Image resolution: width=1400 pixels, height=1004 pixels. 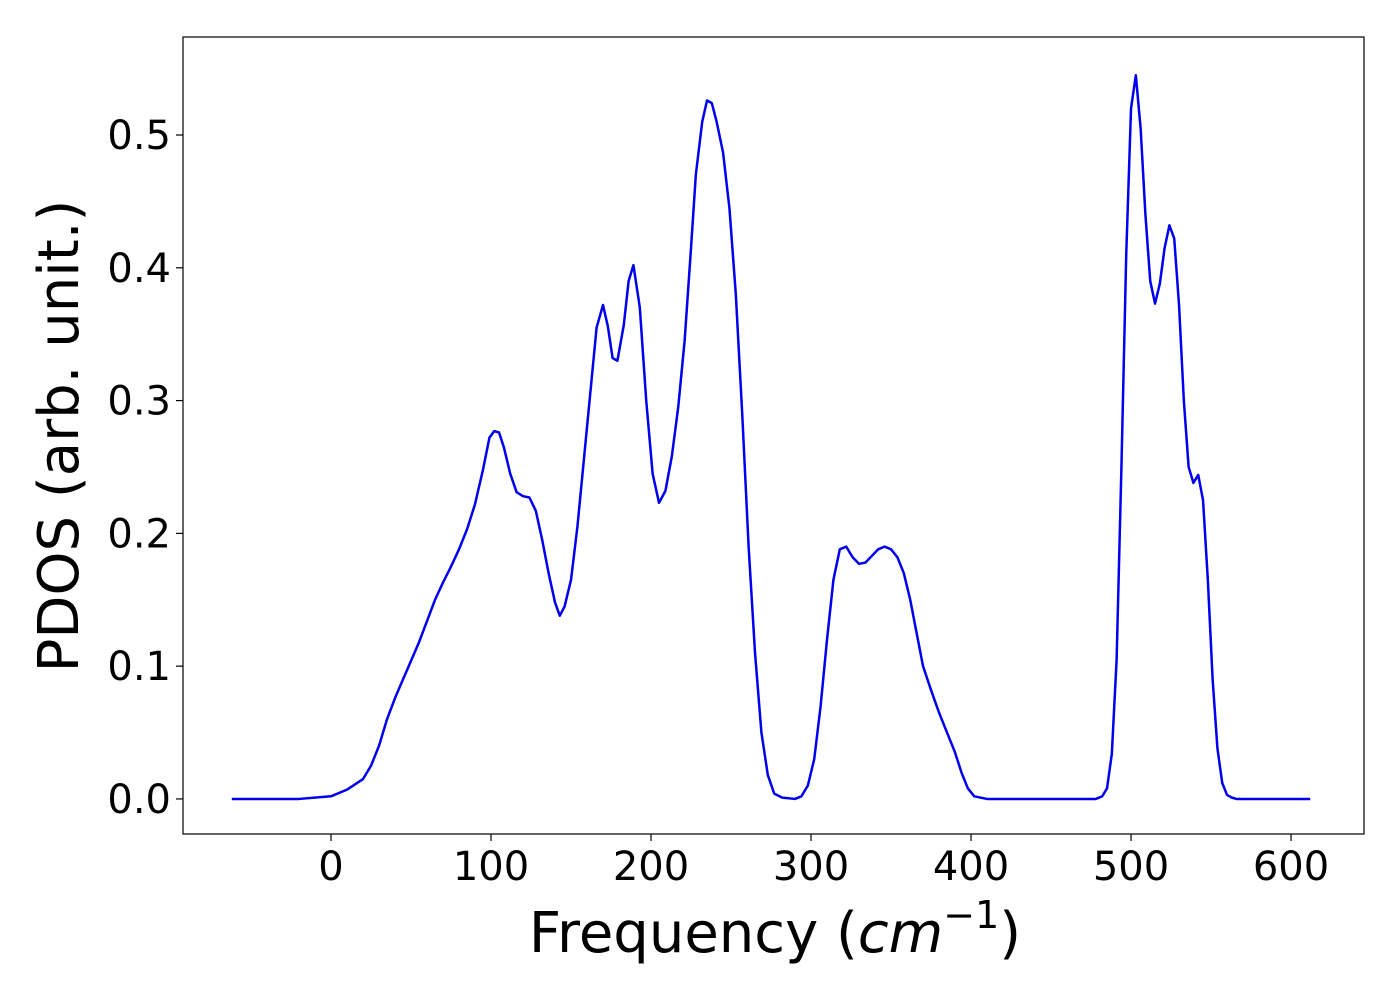 I want to click on x-tick-label: 100, so click(x=491, y=867).